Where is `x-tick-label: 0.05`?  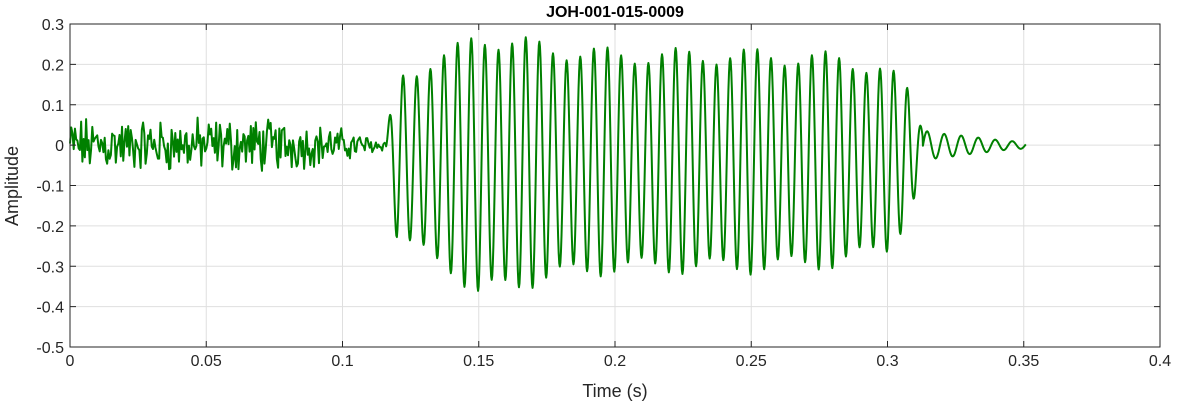 x-tick-label: 0.05 is located at coordinates (206, 361).